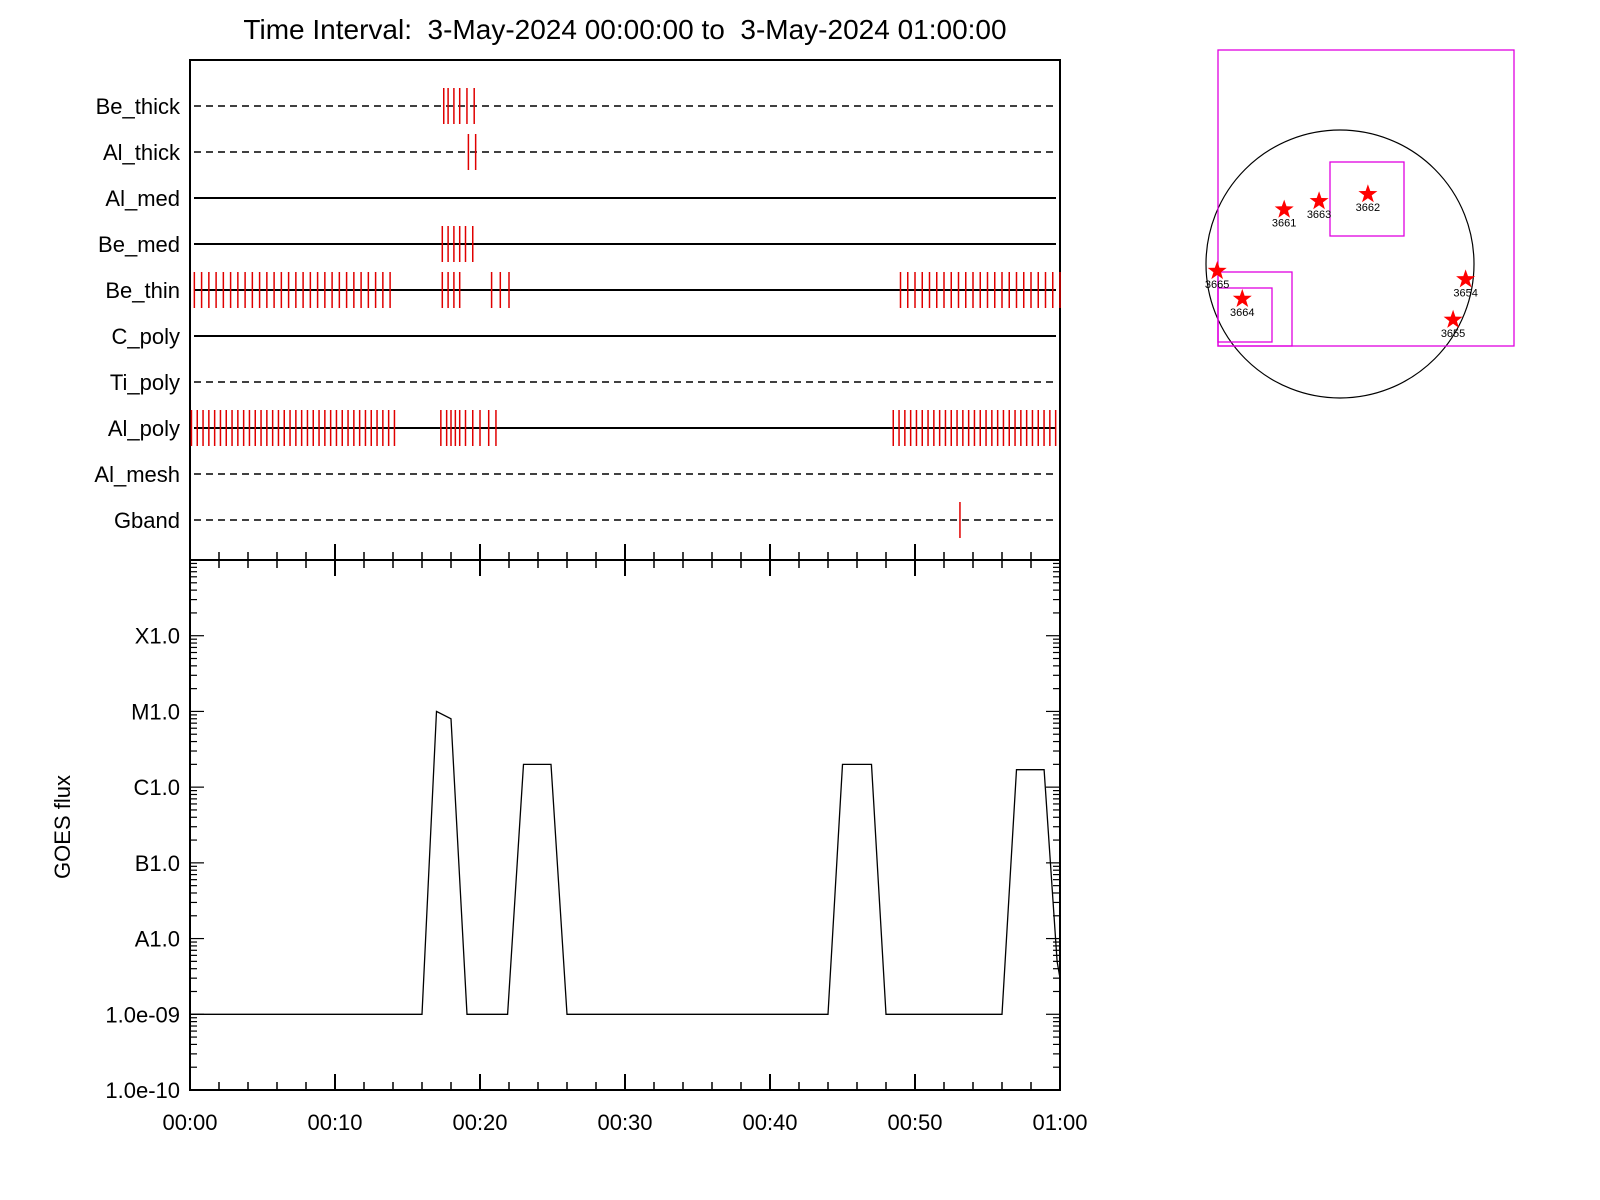 This screenshot has height=1200, width=1600. I want to click on active-region-label: 3655, so click(1453, 334).